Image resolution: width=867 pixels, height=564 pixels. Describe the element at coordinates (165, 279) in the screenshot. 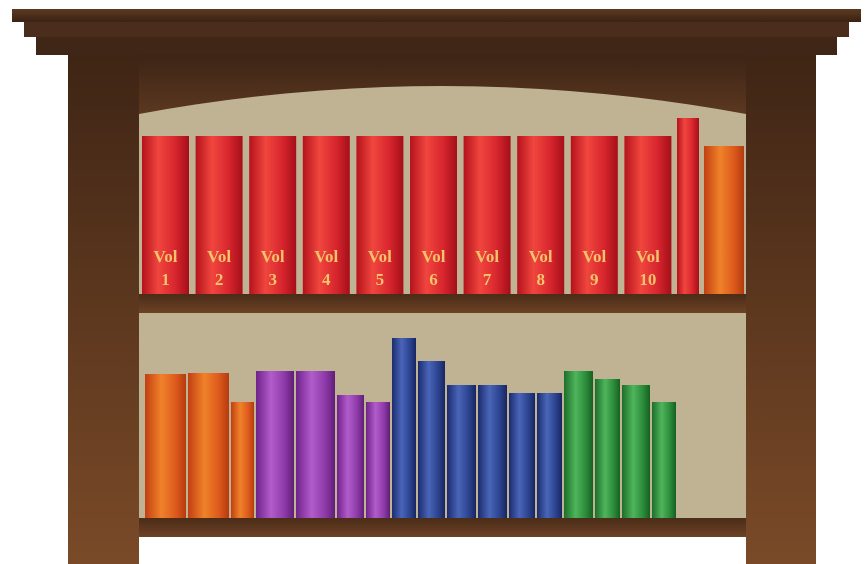

I see `volume-label-number: 1` at that location.